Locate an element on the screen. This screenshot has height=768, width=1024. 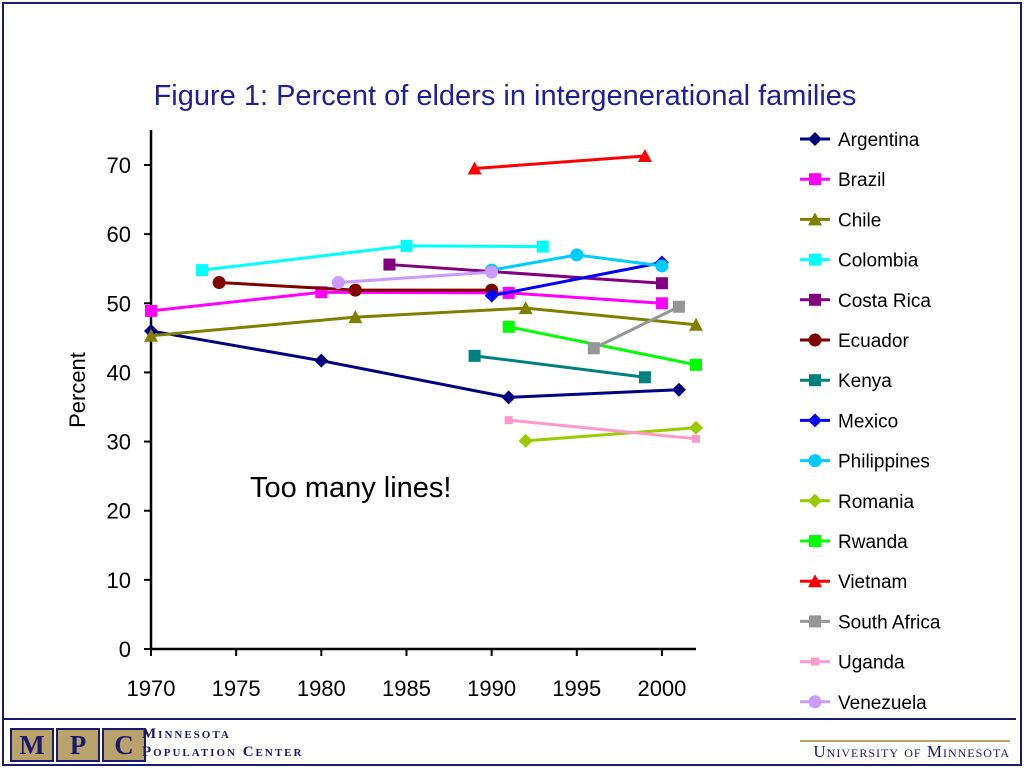
y-tick-label: 20 is located at coordinates (119, 511).